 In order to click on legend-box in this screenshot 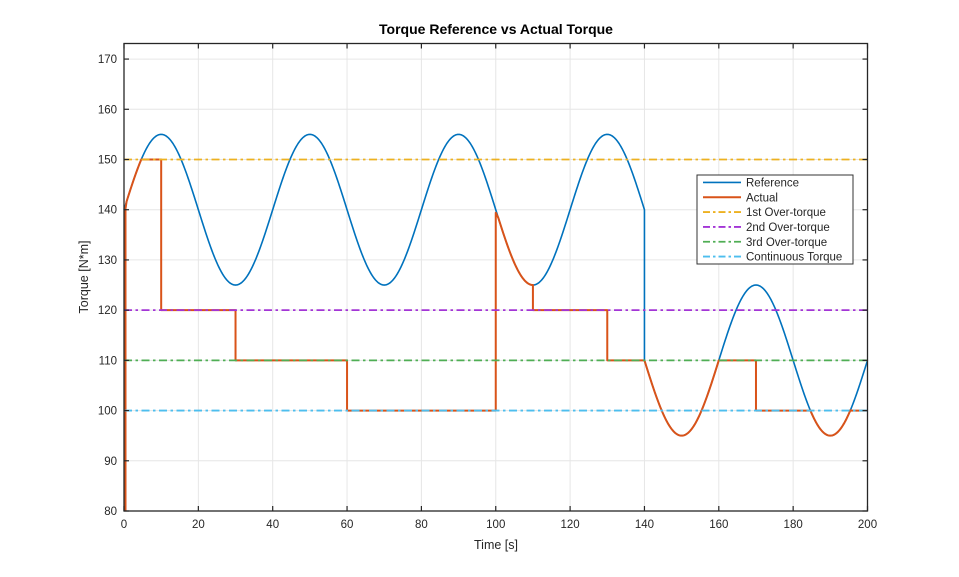, I will do `click(775, 219)`.